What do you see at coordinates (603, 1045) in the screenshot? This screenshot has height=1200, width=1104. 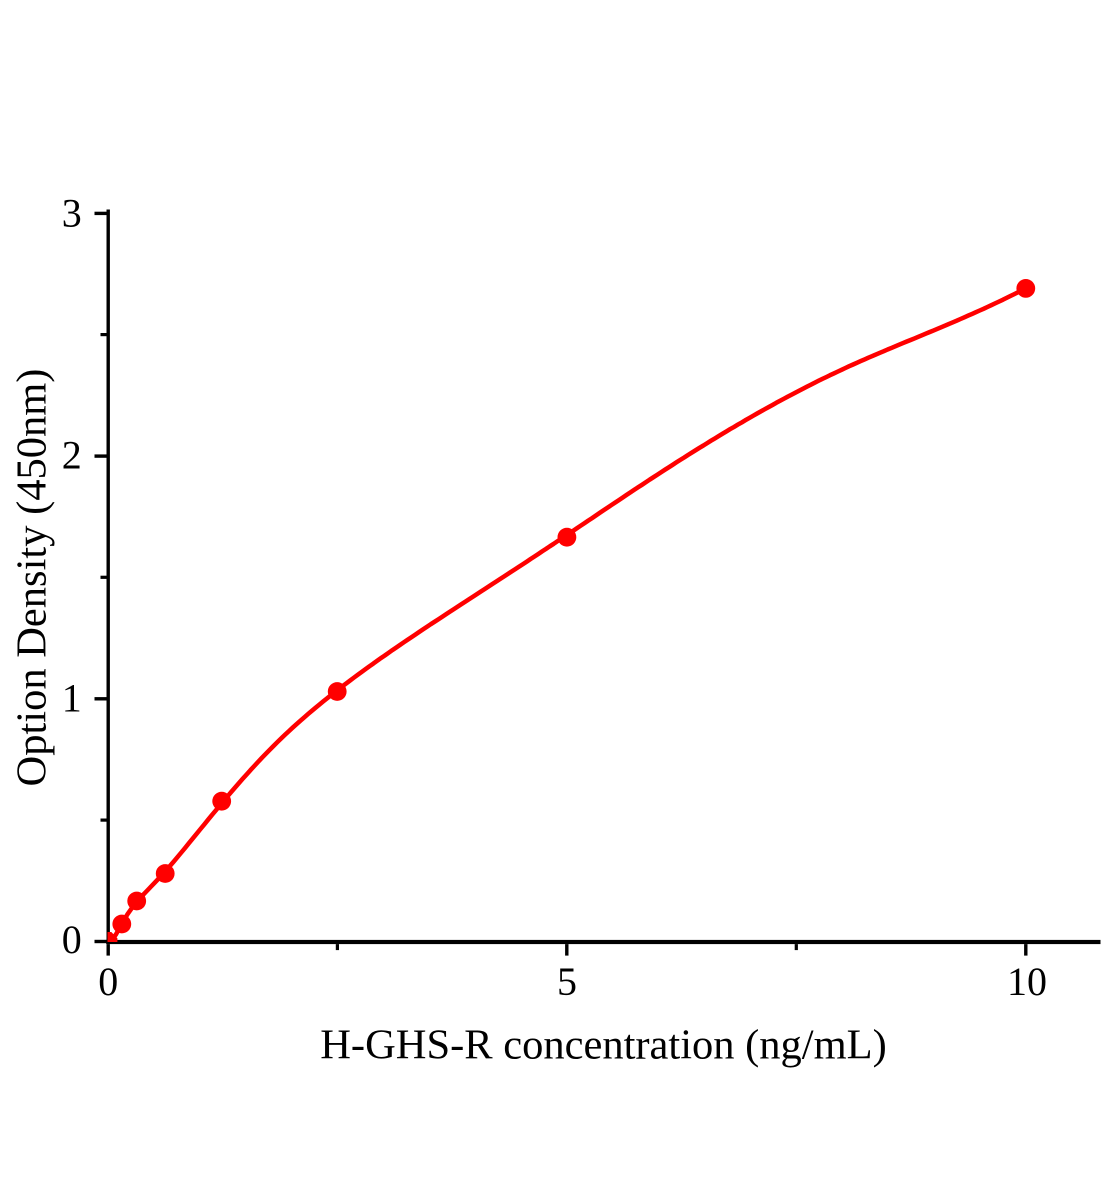 I see `svg-text: H-GHS-R concentration (ng/mL)` at bounding box center [603, 1045].